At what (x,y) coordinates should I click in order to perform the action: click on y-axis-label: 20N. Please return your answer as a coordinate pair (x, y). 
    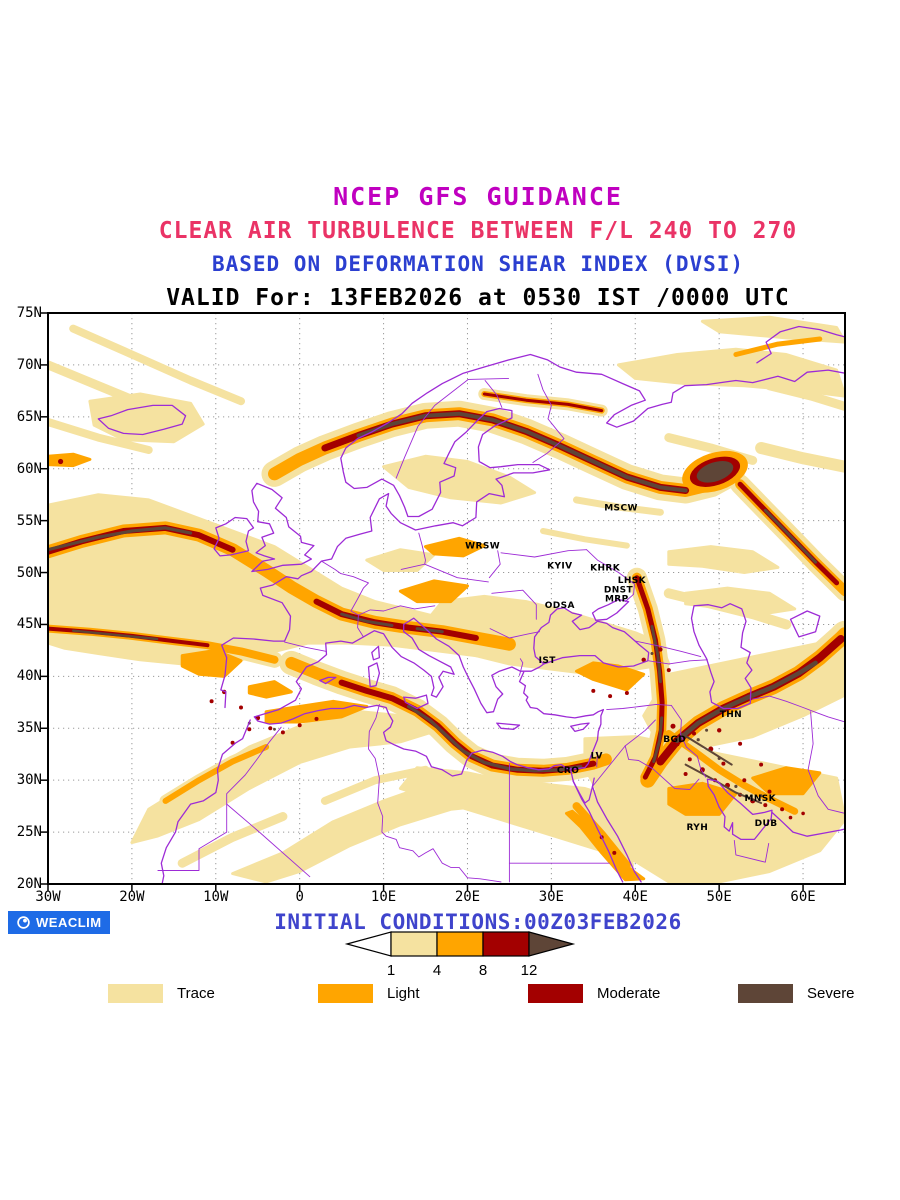
    Looking at the image, I should click on (29, 884).